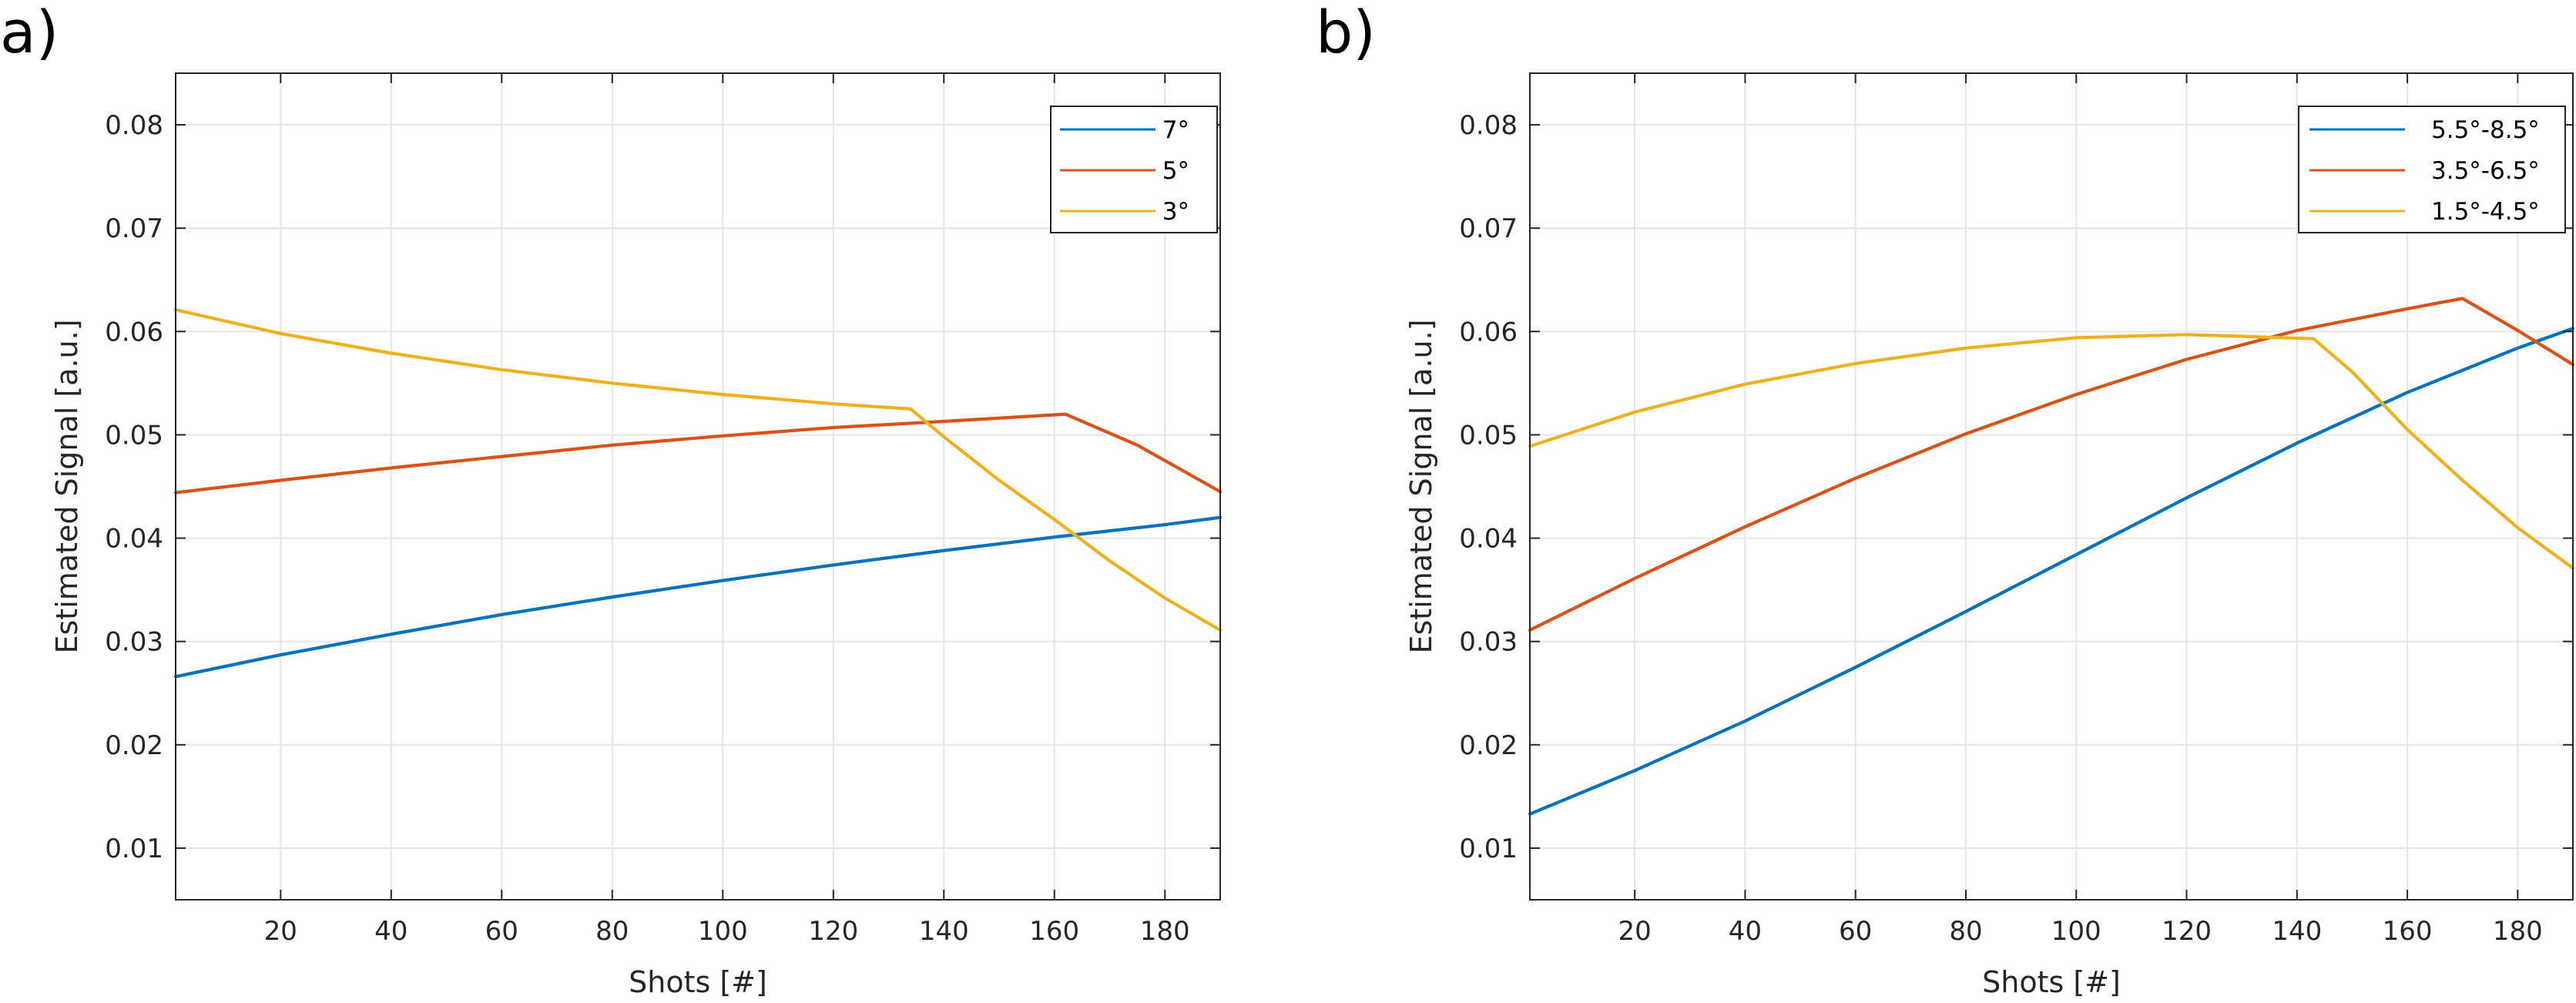 The width and height of the screenshot is (2576, 1003). I want to click on panel-a-legend-label-2: 5°, so click(1175, 171).